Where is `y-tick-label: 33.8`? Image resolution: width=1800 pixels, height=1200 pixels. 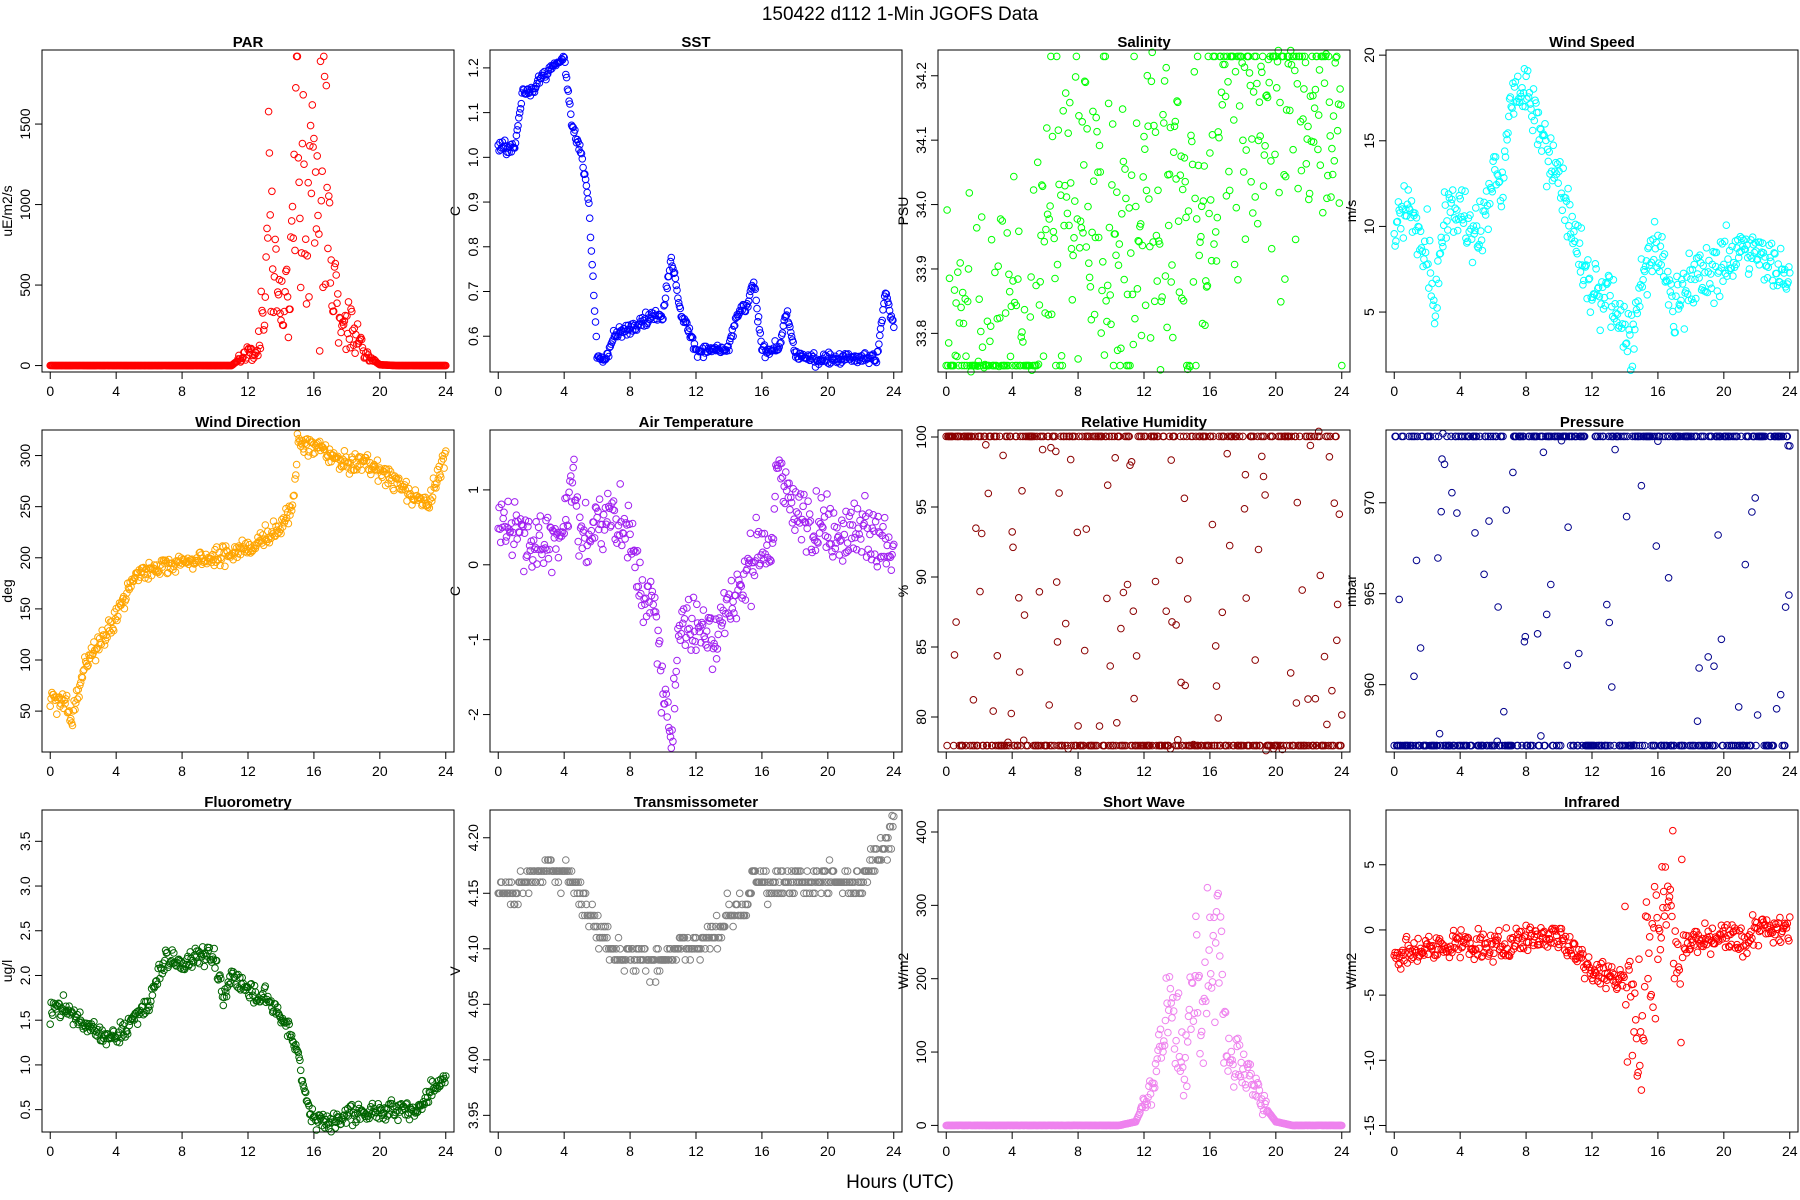
y-tick-label: 33.8 is located at coordinates (921, 333).